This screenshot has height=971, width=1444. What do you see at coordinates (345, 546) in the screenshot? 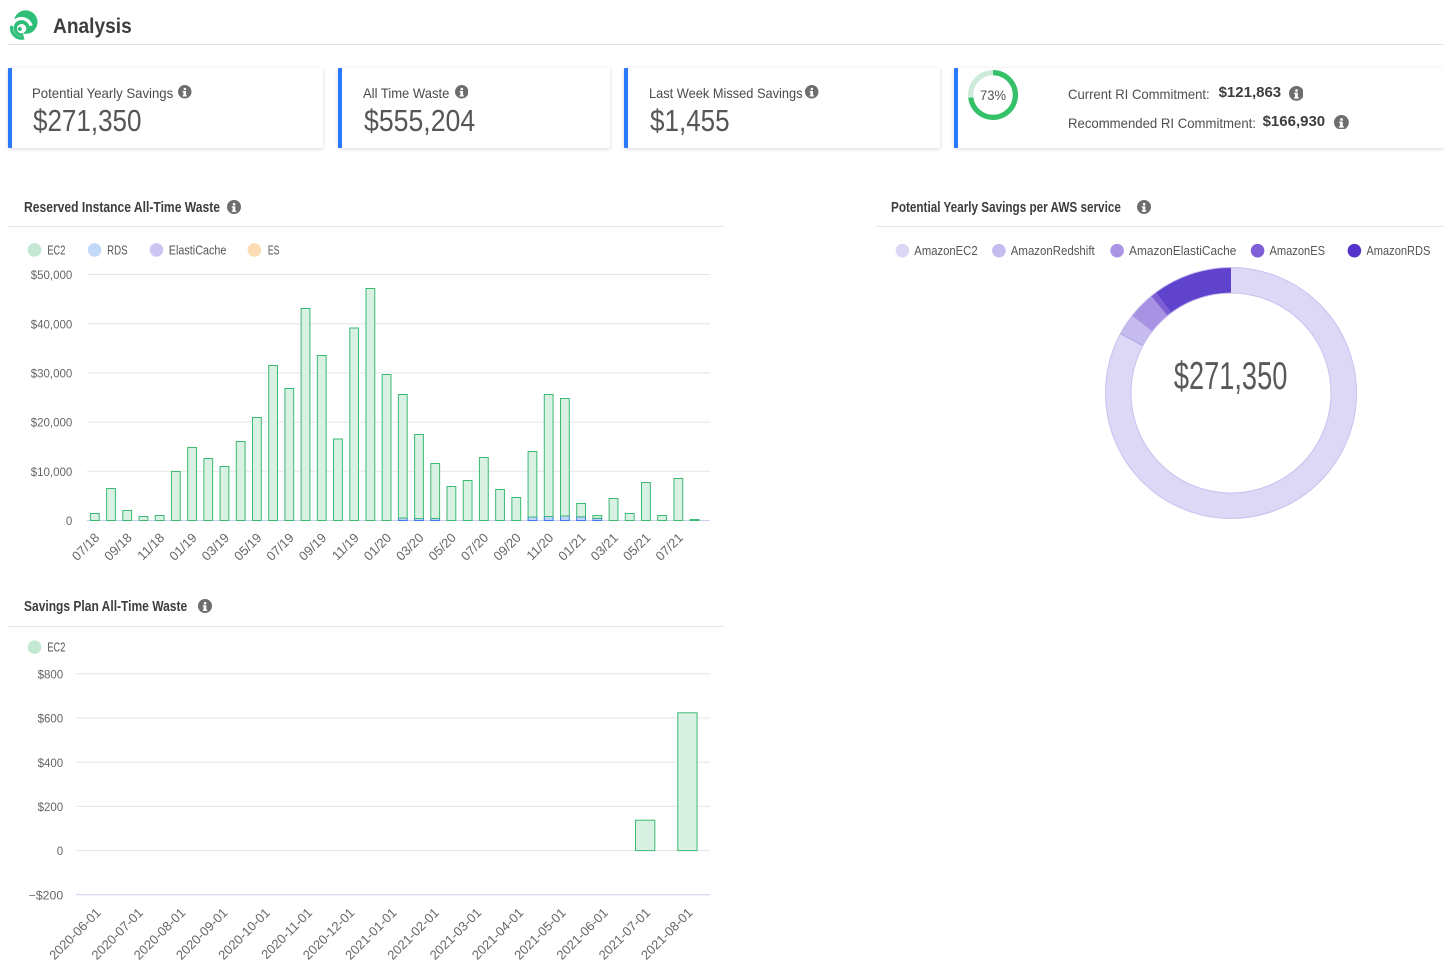
I see `svg-text: 11/19` at bounding box center [345, 546].